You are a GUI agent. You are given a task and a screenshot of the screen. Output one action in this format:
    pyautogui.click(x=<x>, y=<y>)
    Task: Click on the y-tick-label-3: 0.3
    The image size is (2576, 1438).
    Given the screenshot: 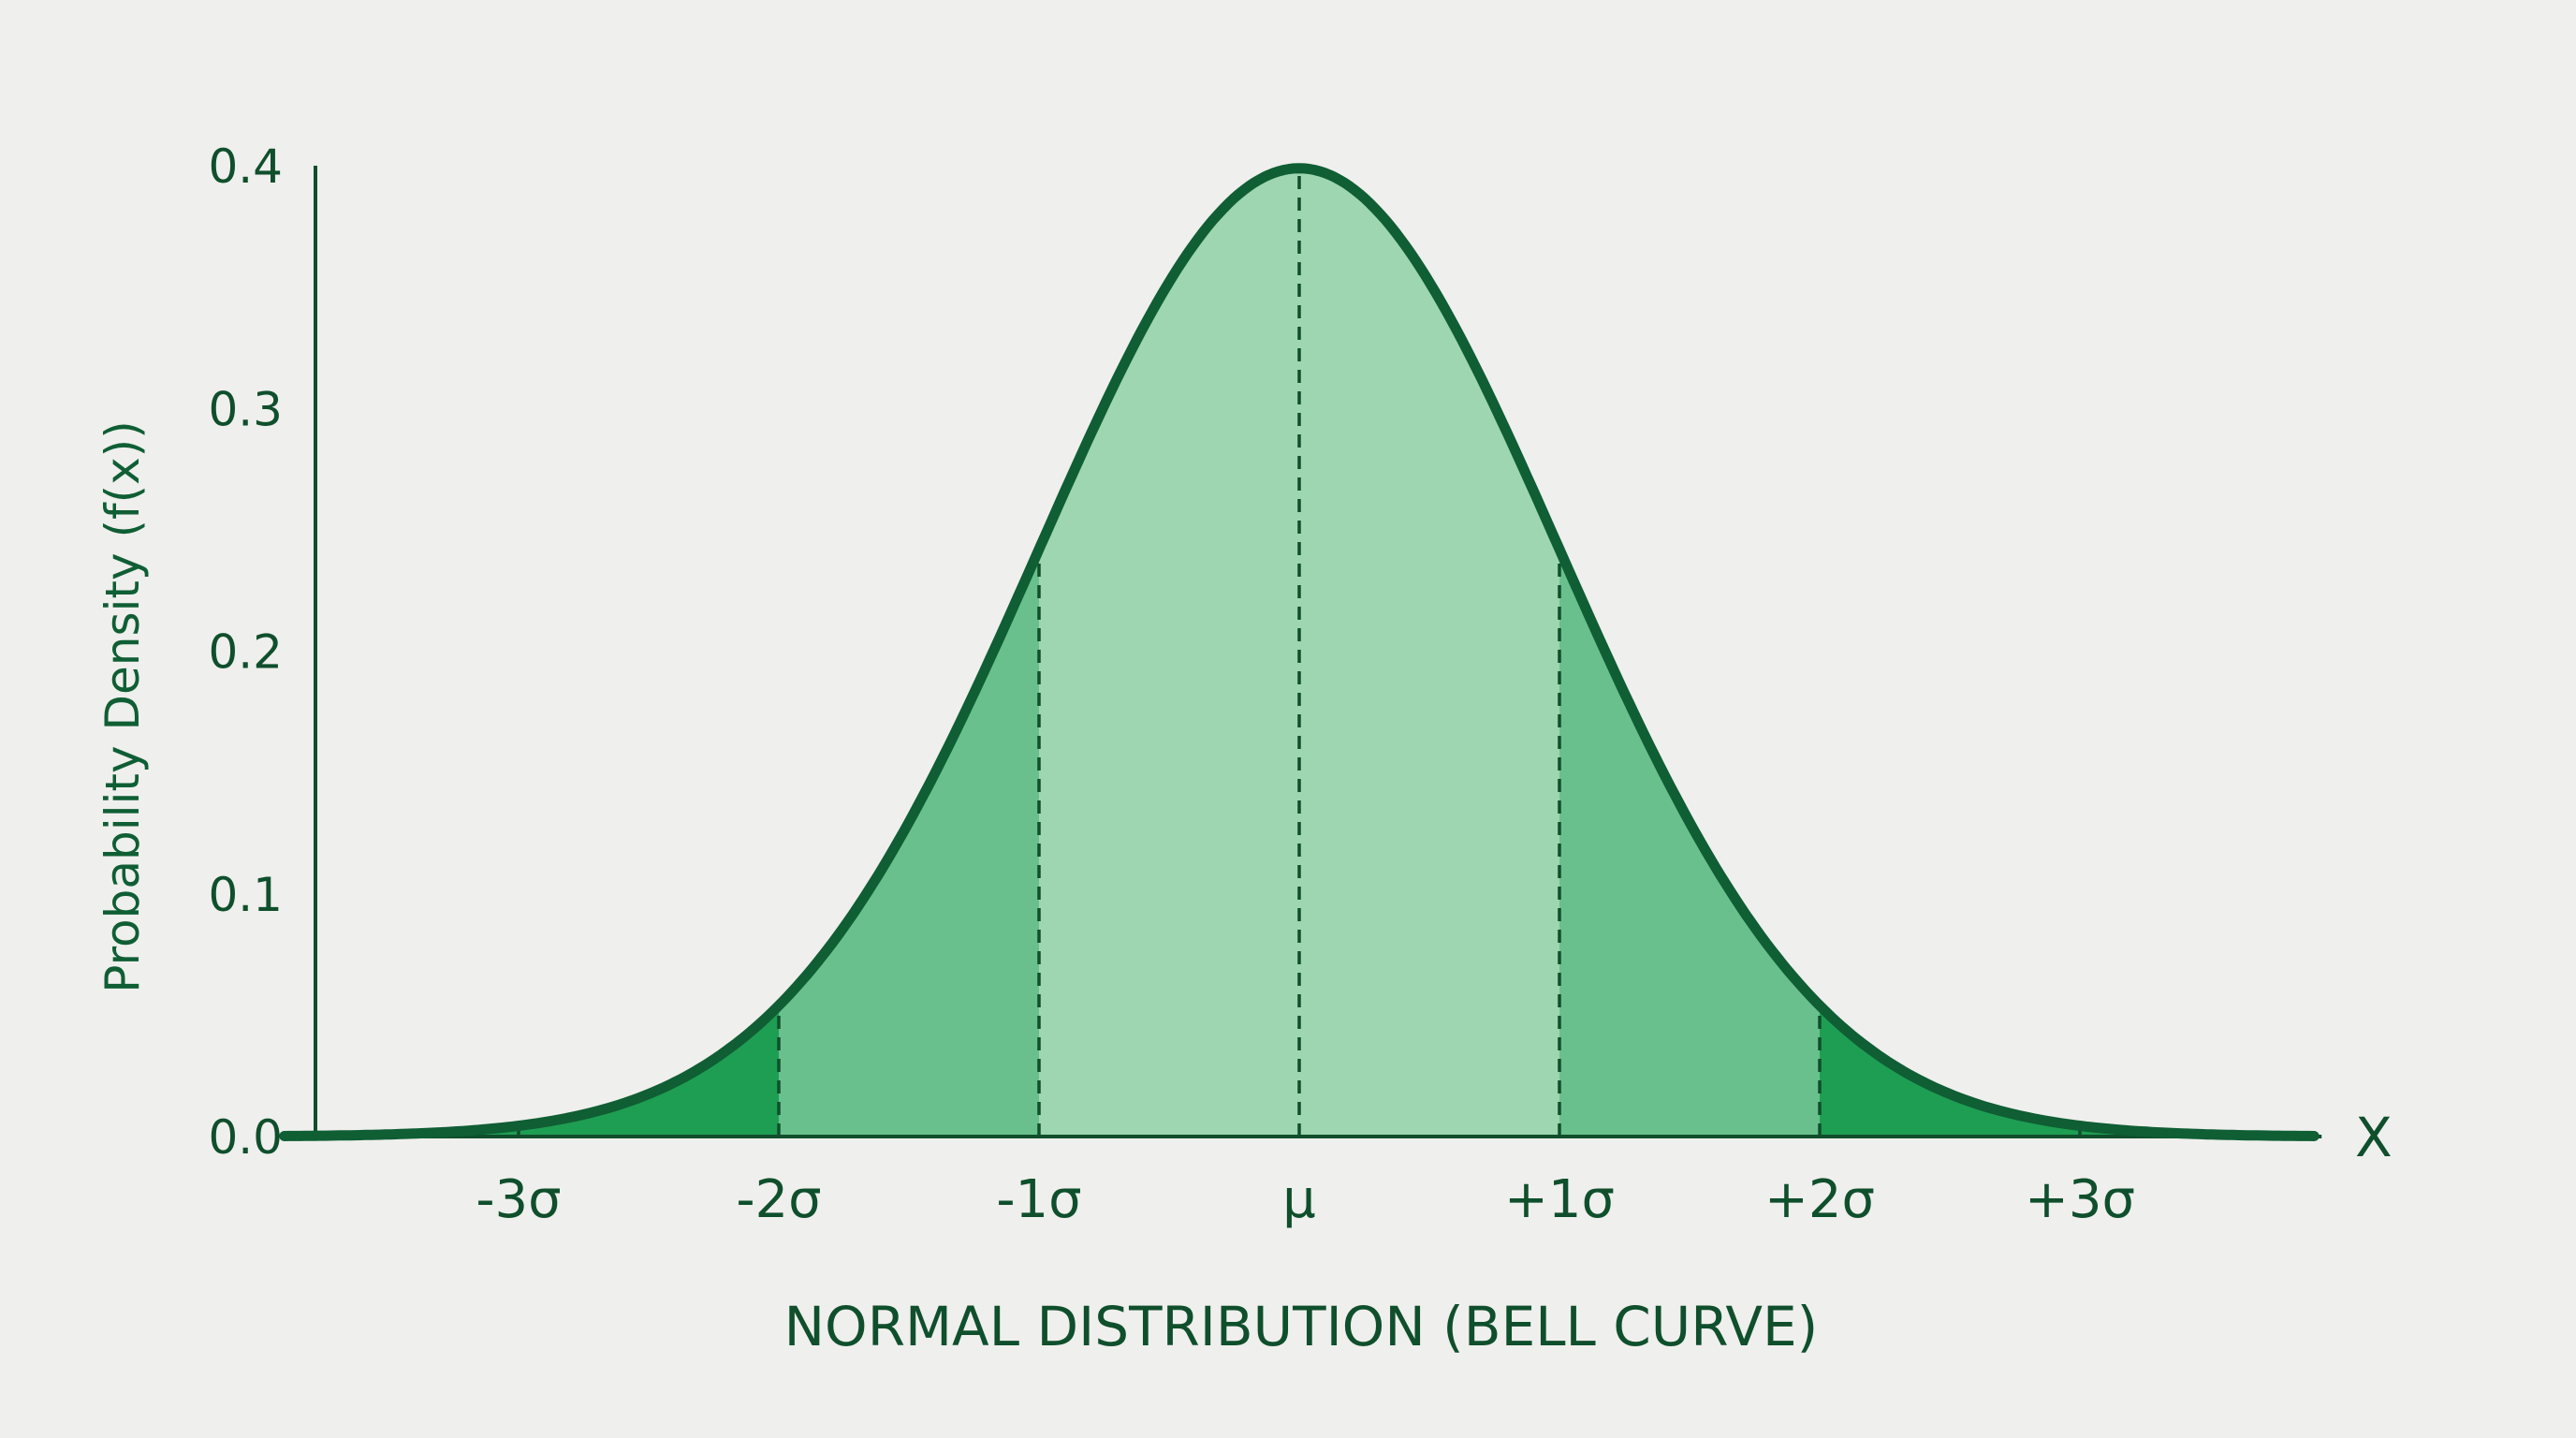 What is the action you would take?
    pyautogui.click(x=246, y=409)
    